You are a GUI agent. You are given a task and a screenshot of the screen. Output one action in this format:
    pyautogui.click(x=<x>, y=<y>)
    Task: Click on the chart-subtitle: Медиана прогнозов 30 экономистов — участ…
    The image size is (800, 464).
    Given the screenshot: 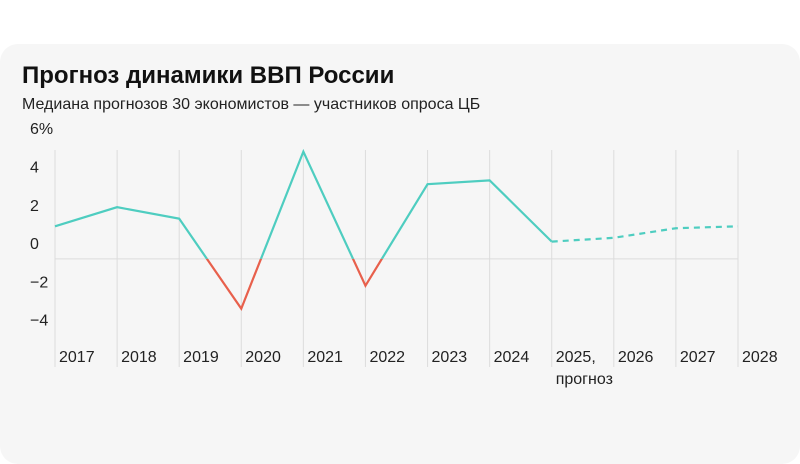 What is the action you would take?
    pyautogui.click(x=251, y=104)
    